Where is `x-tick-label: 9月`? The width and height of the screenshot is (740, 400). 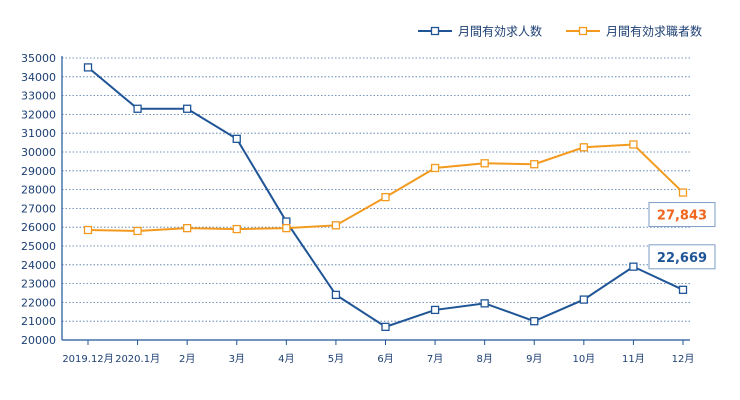 x-tick-label: 9月 is located at coordinates (534, 359).